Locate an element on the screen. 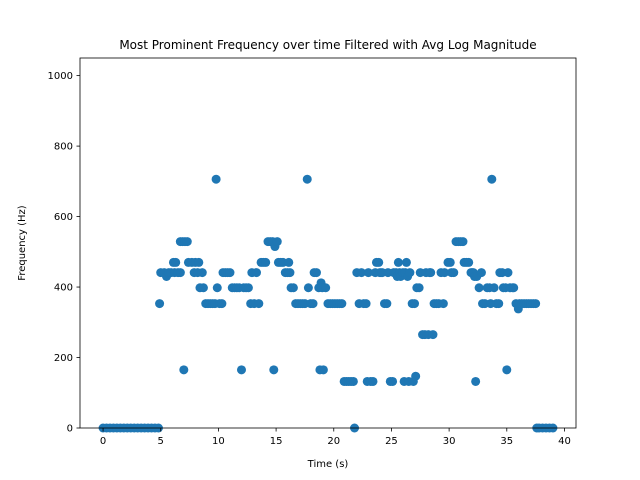  y-tick-label: 600 is located at coordinates (63, 217).